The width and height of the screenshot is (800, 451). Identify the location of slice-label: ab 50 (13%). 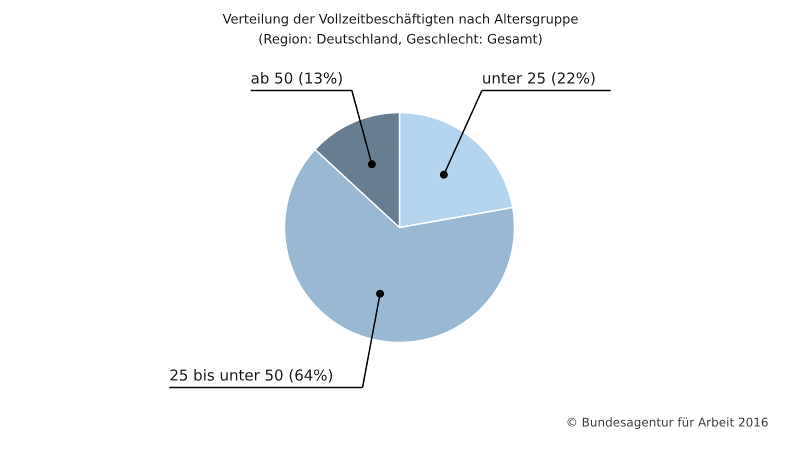
(297, 79).